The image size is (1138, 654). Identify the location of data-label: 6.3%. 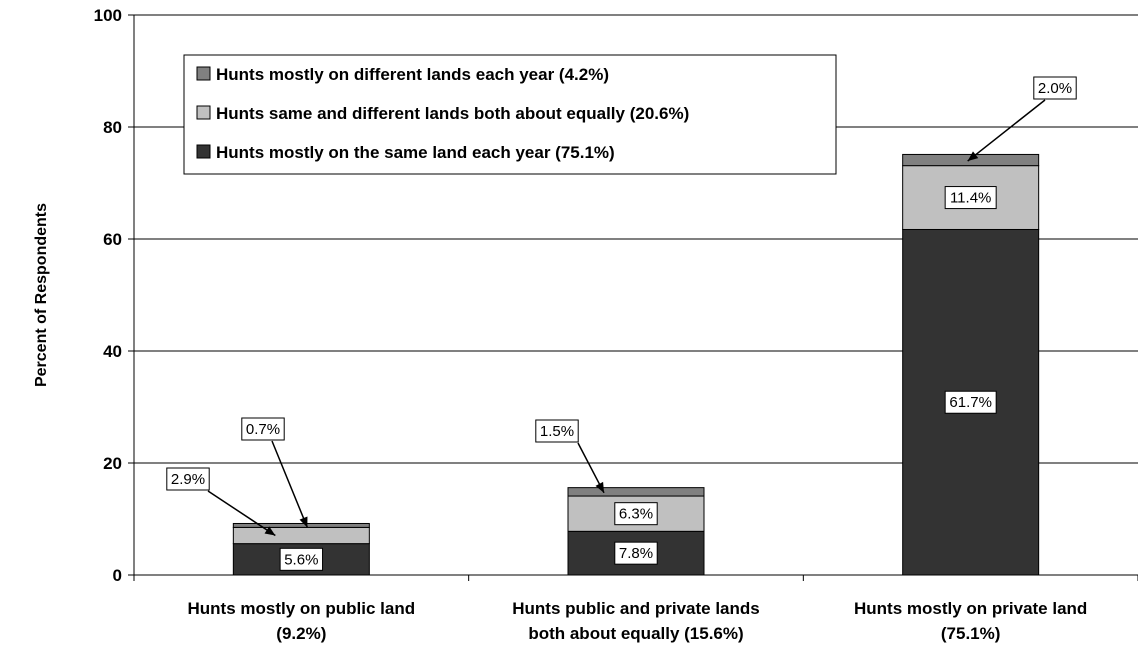
(636, 514).